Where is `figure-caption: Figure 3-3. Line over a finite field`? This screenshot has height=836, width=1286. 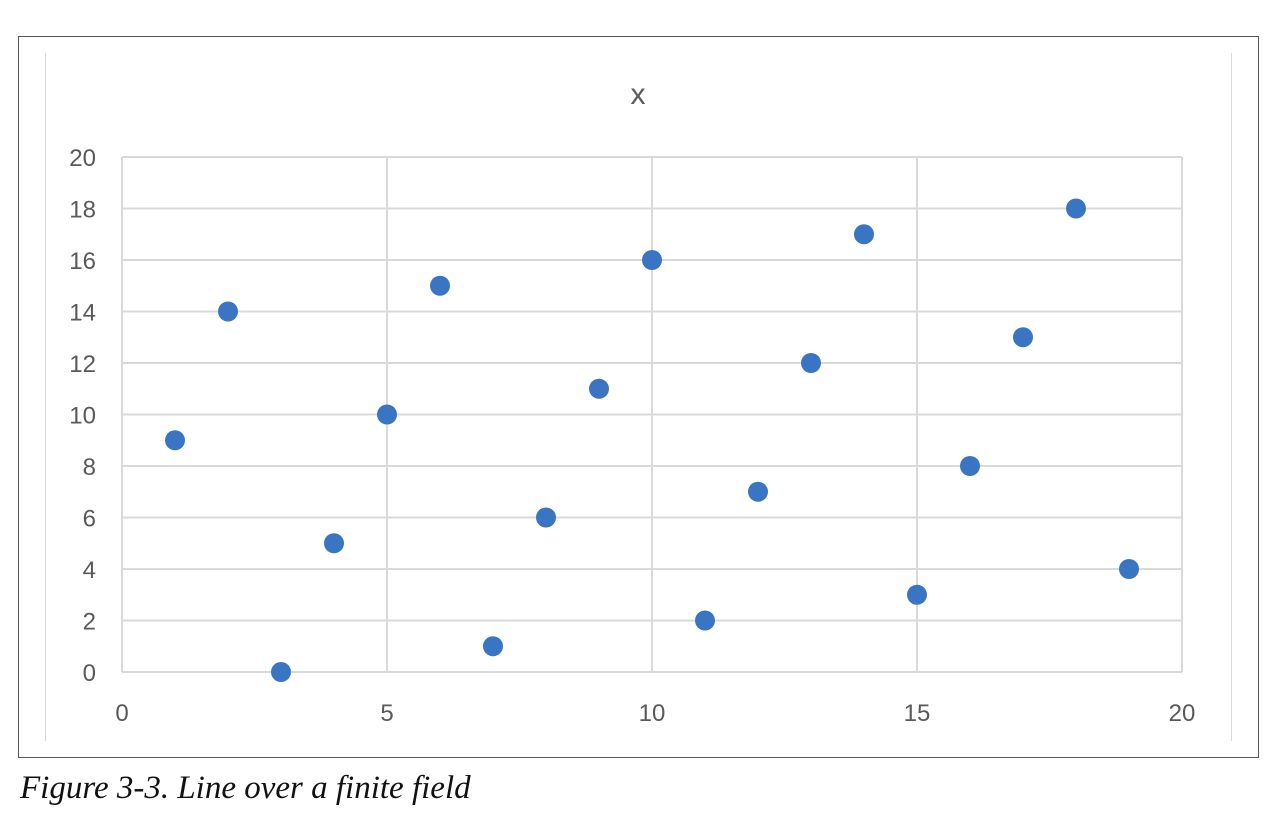 figure-caption: Figure 3-3. Line over a finite field is located at coordinates (245, 788).